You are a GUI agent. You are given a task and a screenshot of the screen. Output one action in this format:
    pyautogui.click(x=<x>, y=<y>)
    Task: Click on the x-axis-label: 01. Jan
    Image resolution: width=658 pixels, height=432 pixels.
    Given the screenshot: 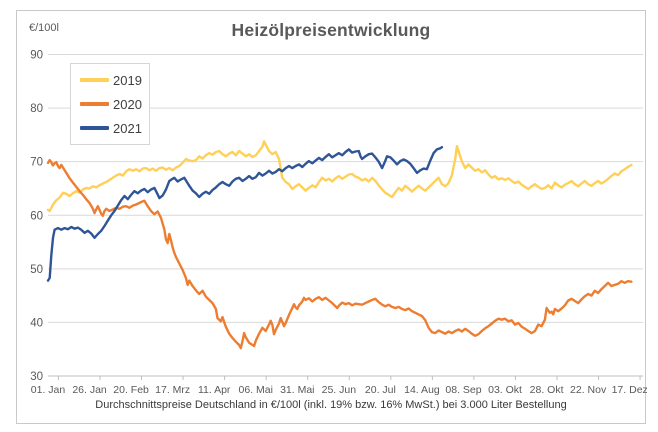 What is the action you would take?
    pyautogui.click(x=48, y=390)
    